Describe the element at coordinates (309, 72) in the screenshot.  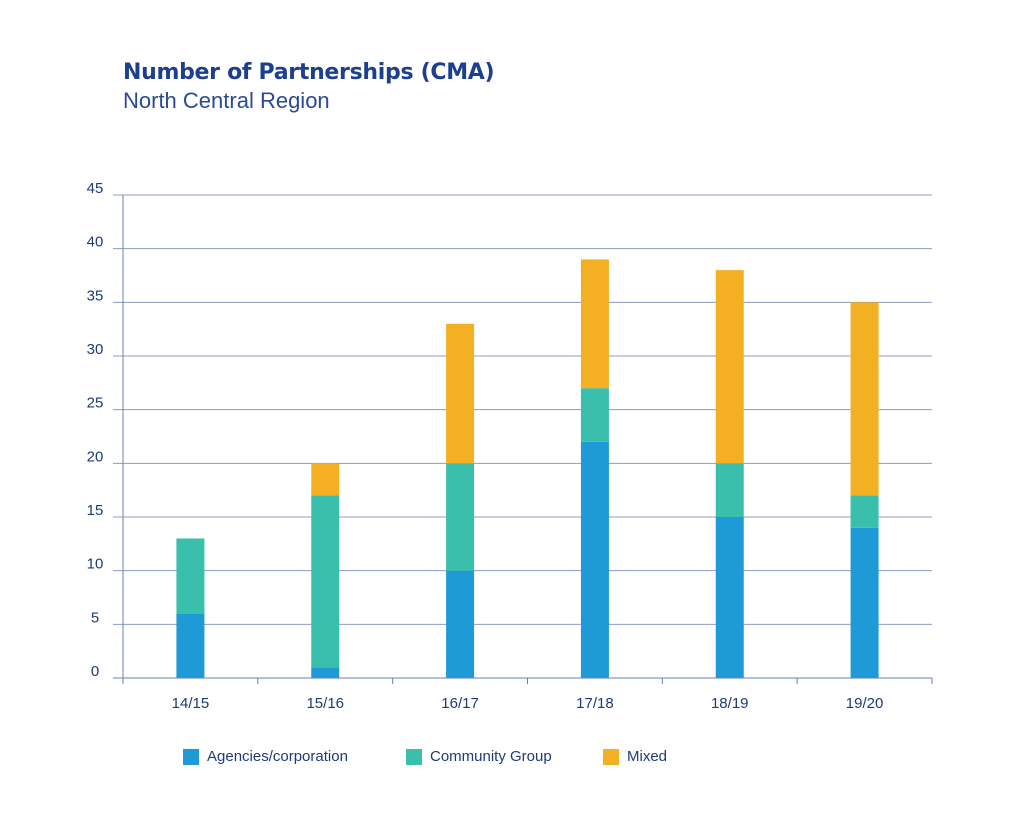
I see `chart-title: Number of Partnerships (CMA)` at that location.